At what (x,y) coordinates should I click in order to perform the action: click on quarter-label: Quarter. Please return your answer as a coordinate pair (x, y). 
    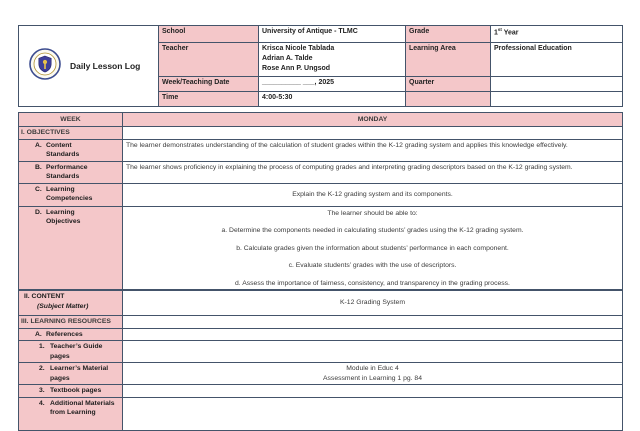
    Looking at the image, I should click on (448, 84).